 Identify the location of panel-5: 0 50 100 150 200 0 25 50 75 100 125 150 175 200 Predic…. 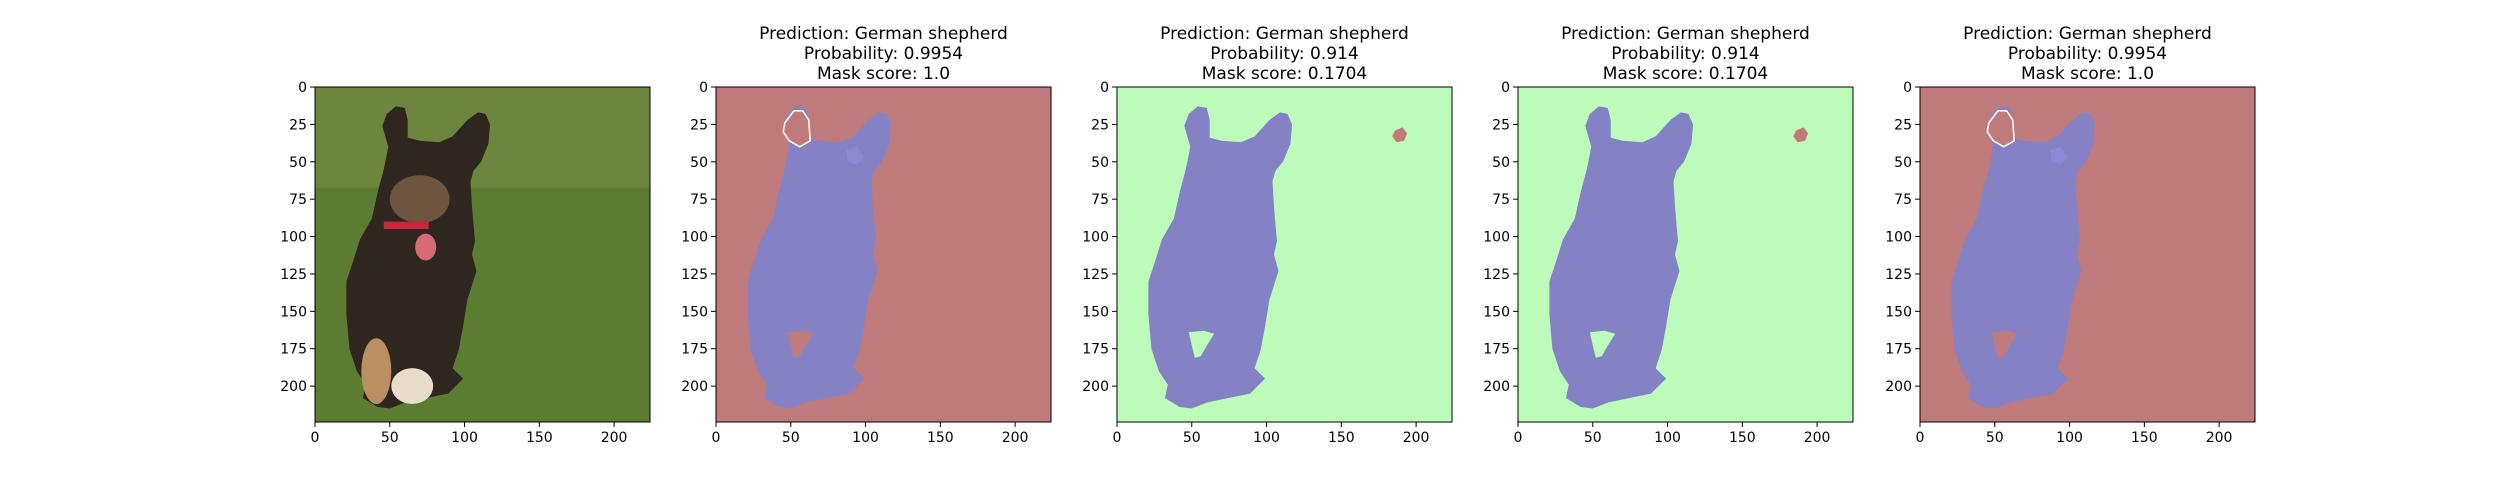
(2070, 235).